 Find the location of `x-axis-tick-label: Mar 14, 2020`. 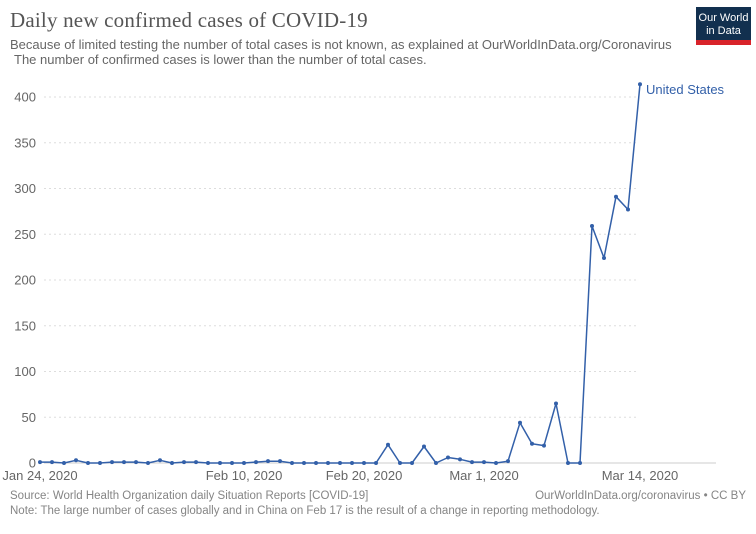

x-axis-tick-label: Mar 14, 2020 is located at coordinates (640, 475).